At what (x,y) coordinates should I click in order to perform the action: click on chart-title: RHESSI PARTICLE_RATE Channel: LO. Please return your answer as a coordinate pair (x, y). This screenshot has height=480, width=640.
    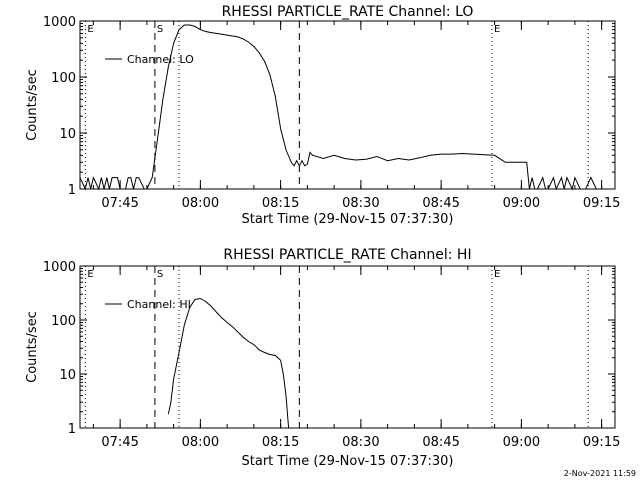
    Looking at the image, I should click on (348, 12).